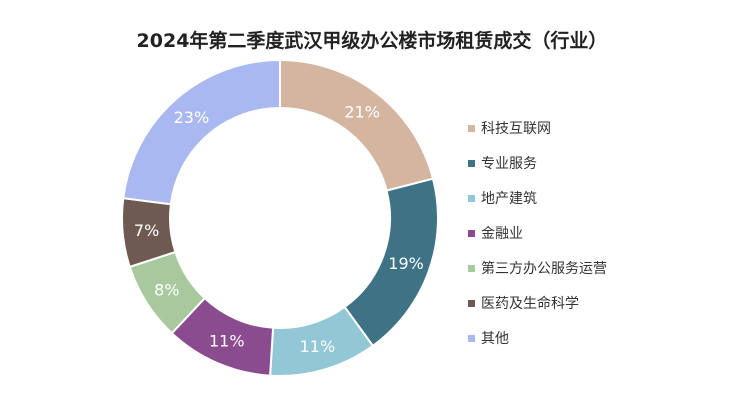  I want to click on legend-label: 金融业, so click(502, 234).